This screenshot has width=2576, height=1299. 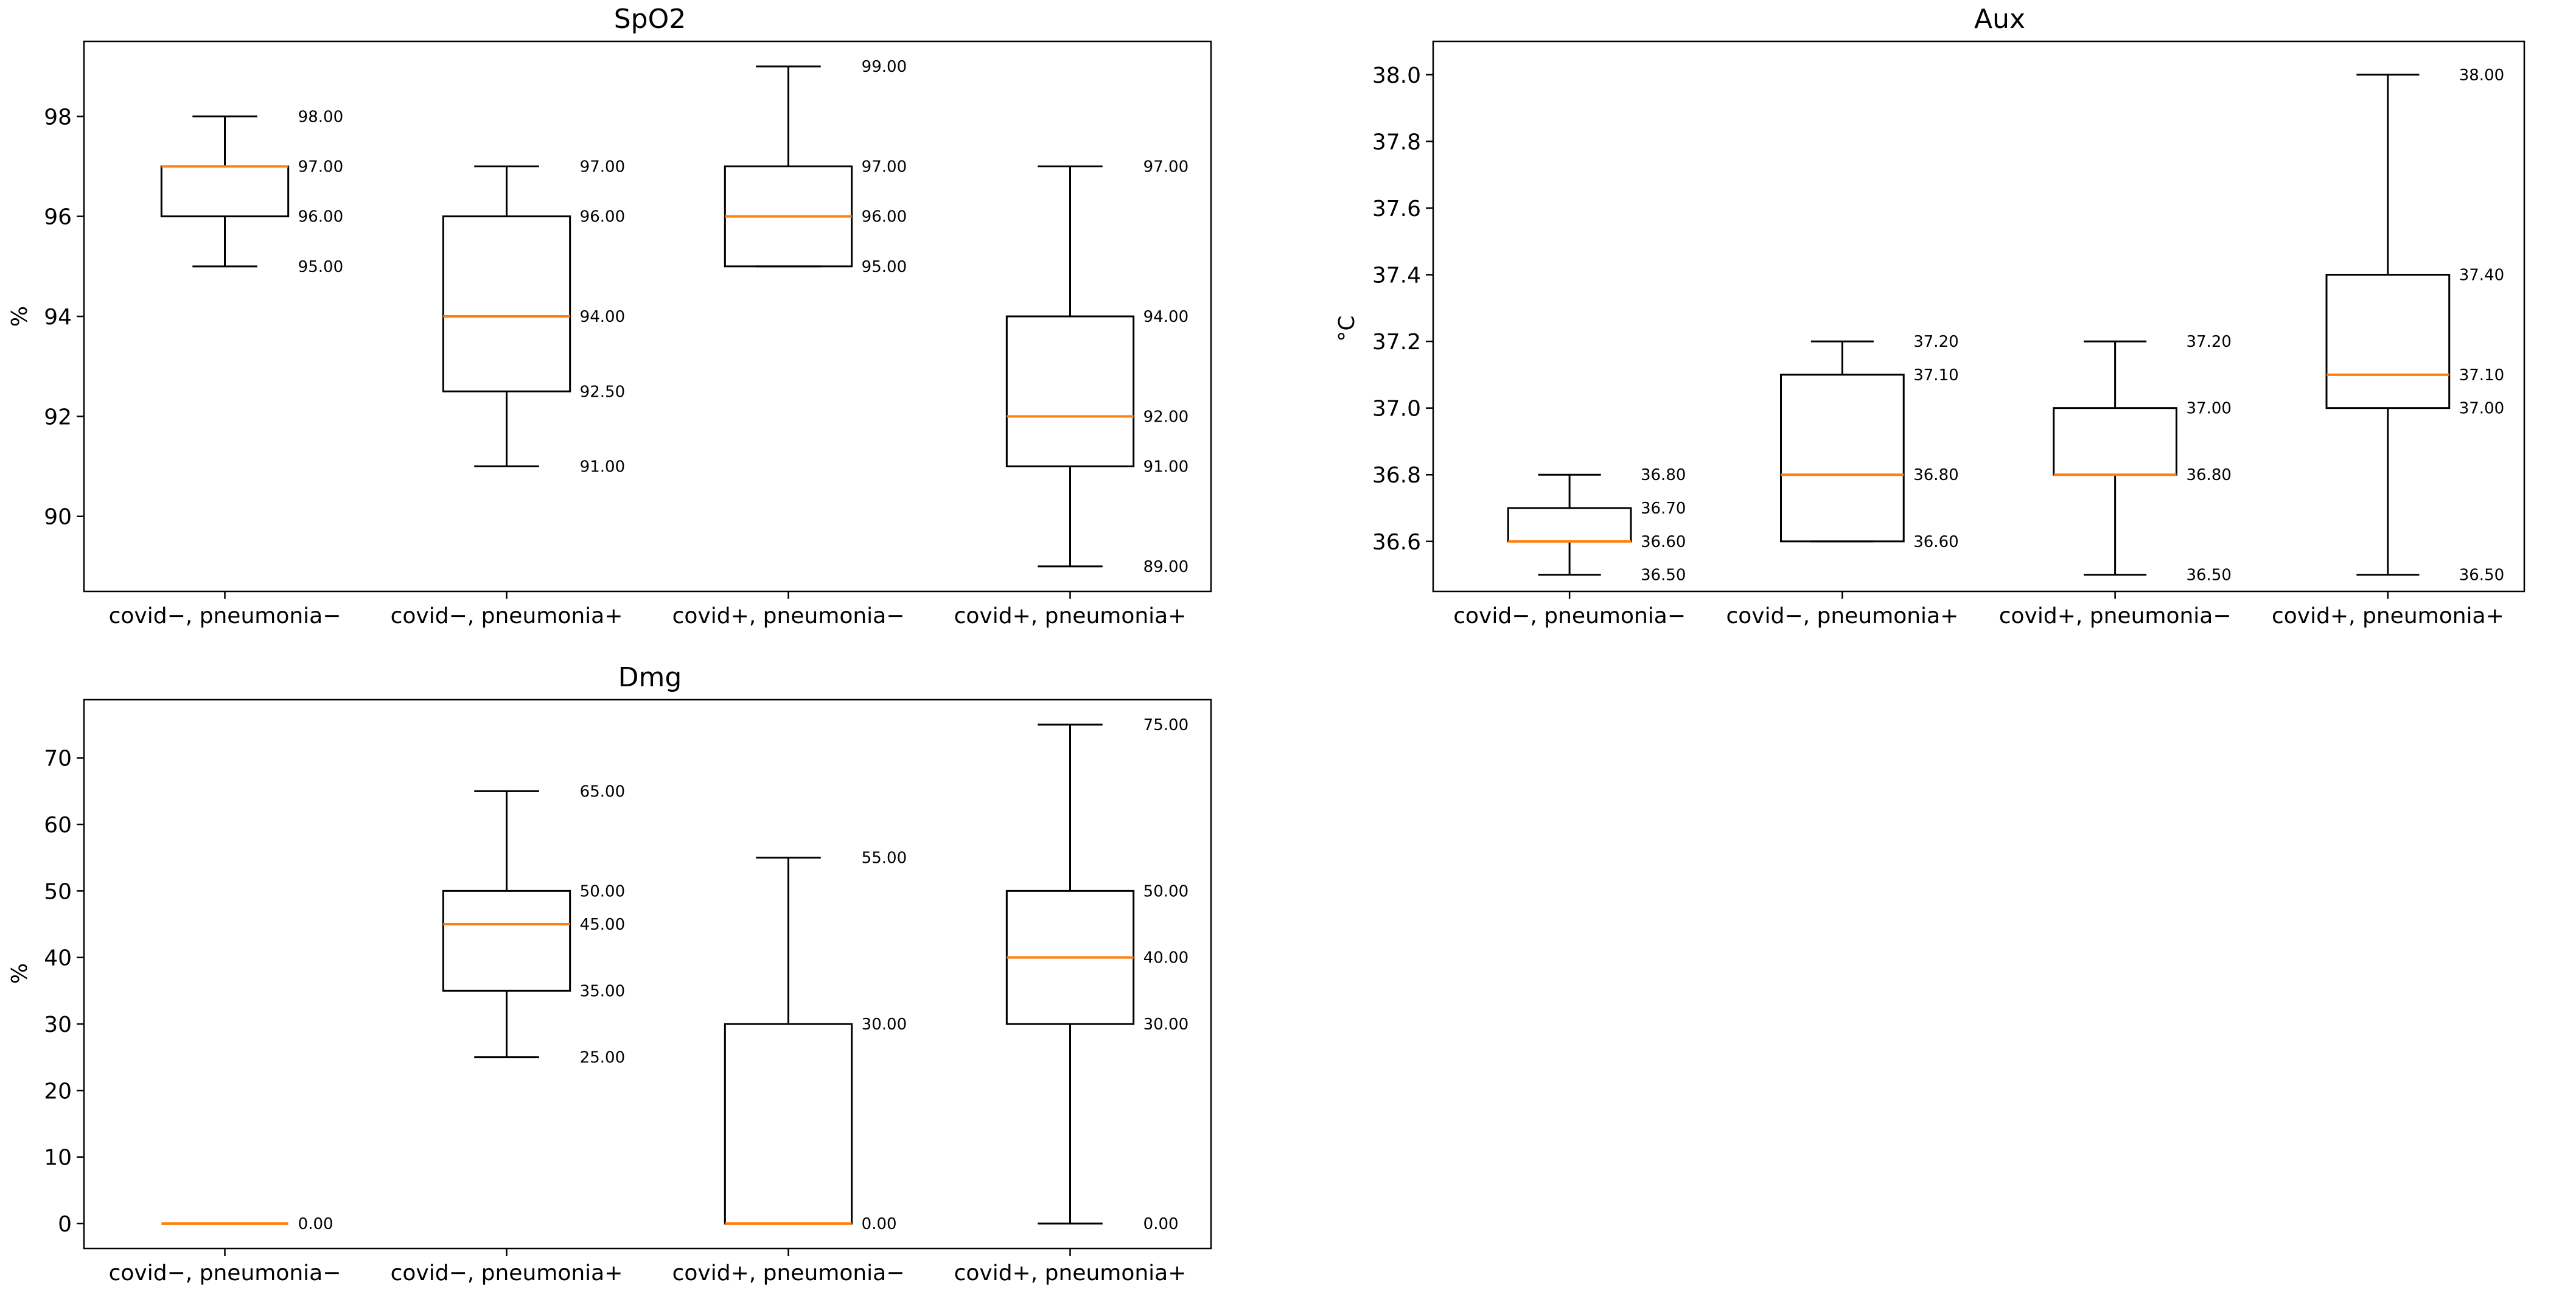 I want to click on y-tick-label: 70, so click(x=58, y=759).